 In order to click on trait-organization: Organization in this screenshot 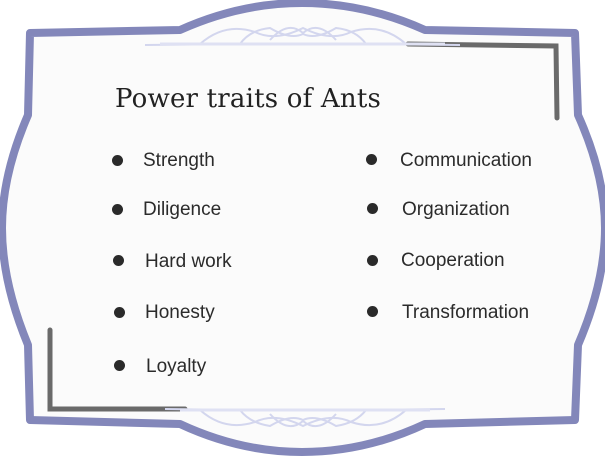, I will do `click(456, 209)`.